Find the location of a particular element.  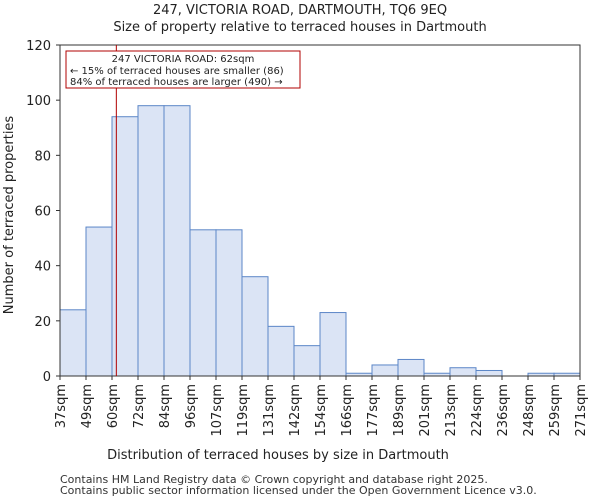

x-tick-label: 259sqm is located at coordinates (555, 410).